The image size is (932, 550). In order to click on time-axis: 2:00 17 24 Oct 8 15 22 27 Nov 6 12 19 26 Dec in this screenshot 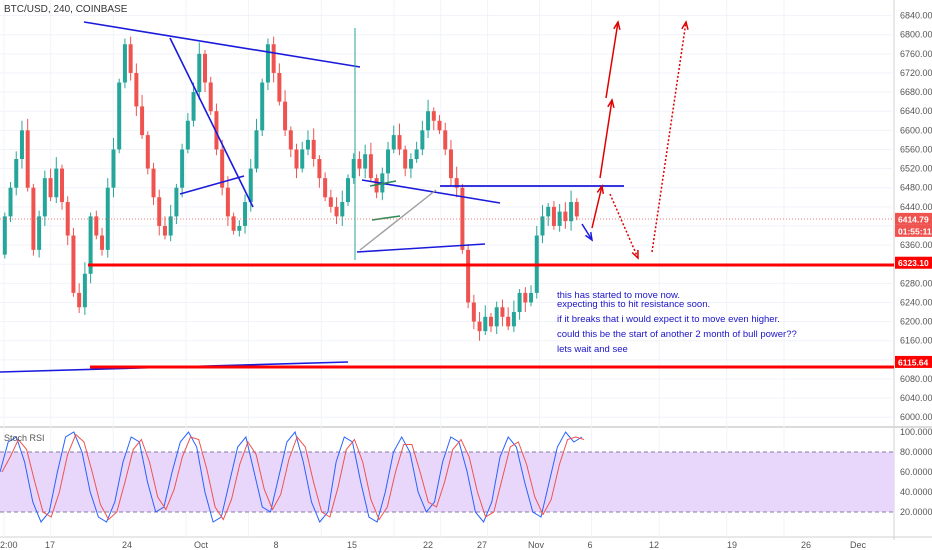, I will do `click(433, 545)`.